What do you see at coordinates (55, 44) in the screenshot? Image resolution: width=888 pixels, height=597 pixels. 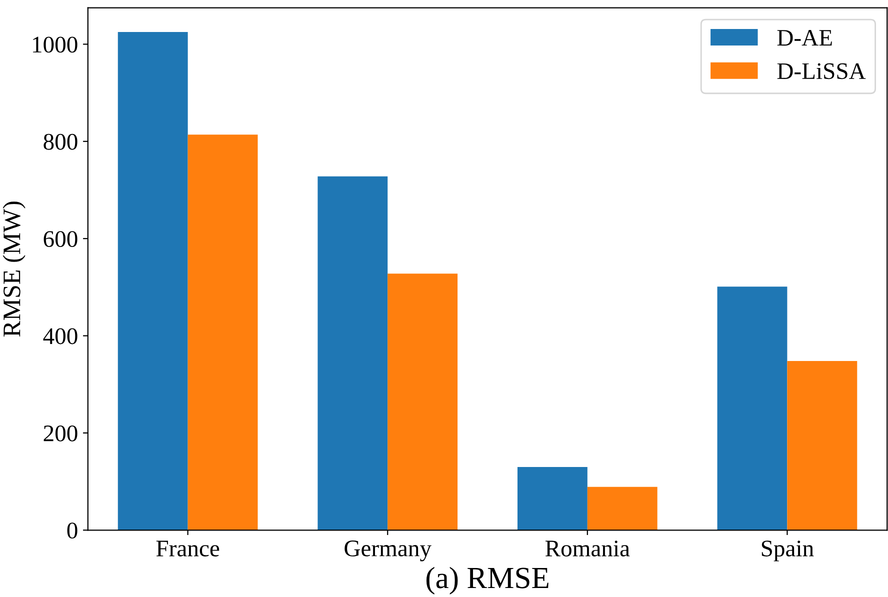 I see `y-tick-label: 1000` at bounding box center [55, 44].